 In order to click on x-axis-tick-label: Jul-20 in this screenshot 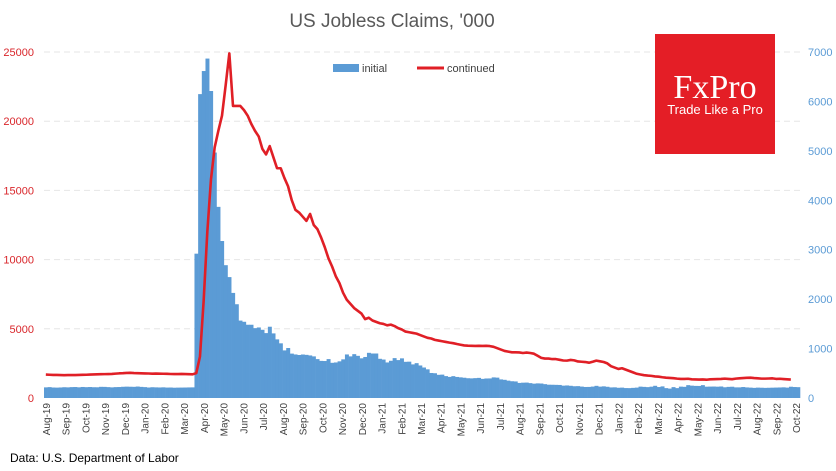, I will do `click(264, 417)`.